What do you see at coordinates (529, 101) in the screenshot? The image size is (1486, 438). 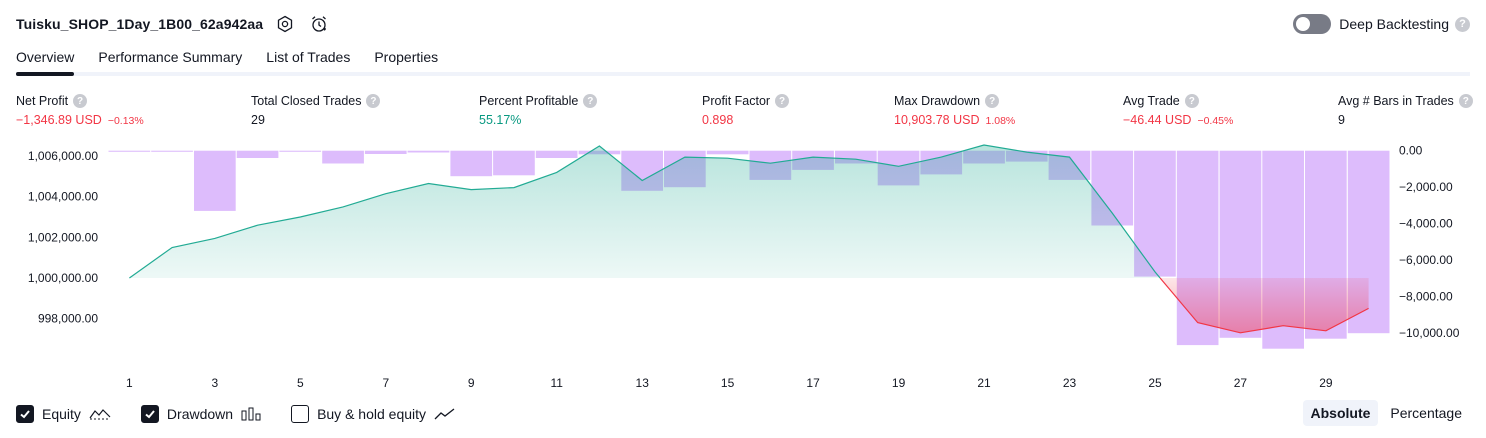 I see `metric-label: Percent Profitable` at bounding box center [529, 101].